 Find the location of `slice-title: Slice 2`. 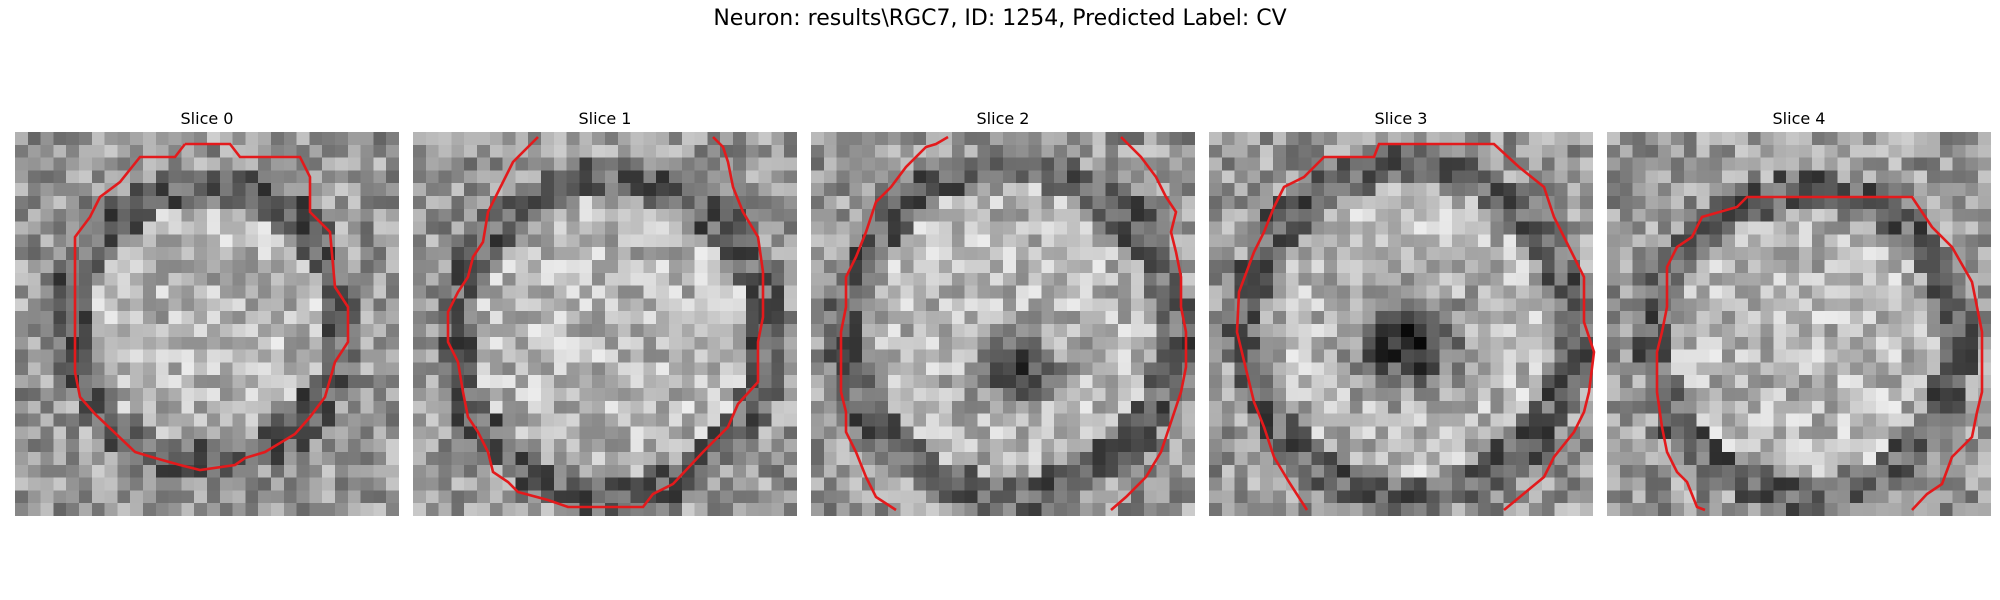

slice-title: Slice 2 is located at coordinates (1003, 118).